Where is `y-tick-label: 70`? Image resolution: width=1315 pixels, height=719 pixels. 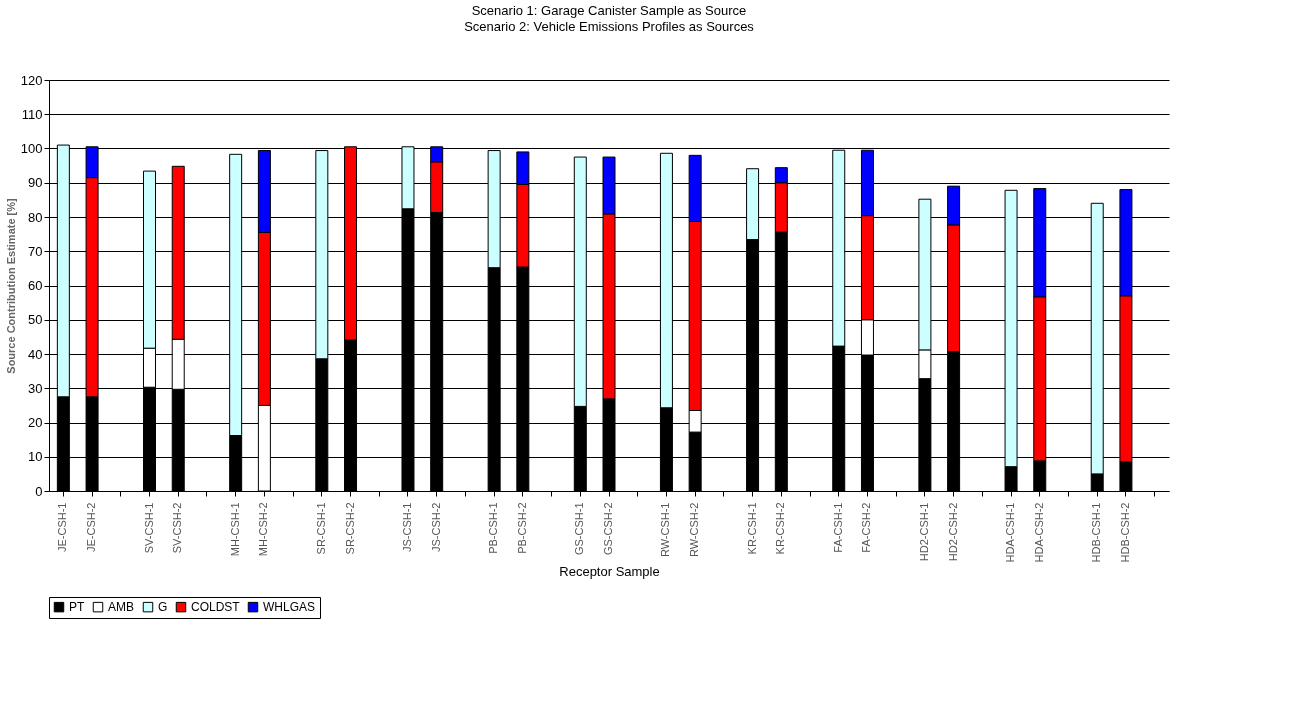 y-tick-label: 70 is located at coordinates (35, 251).